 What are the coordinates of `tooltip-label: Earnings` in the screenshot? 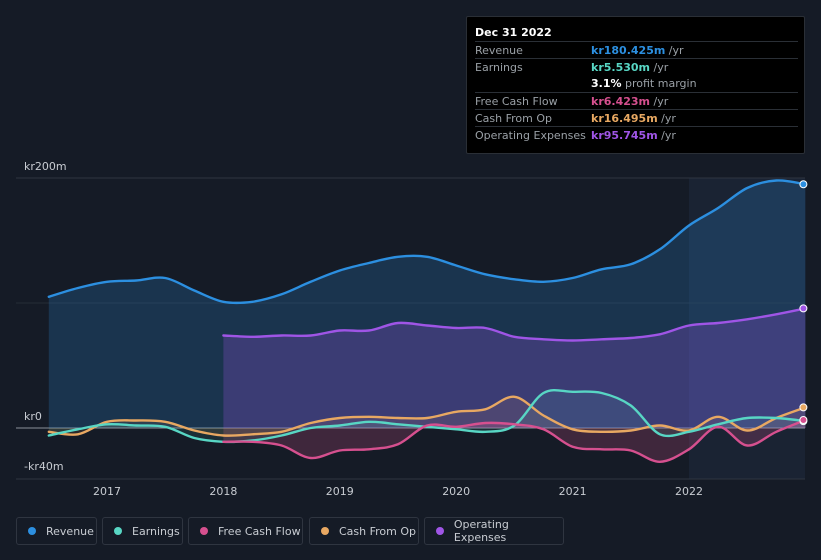 It's located at (499, 67).